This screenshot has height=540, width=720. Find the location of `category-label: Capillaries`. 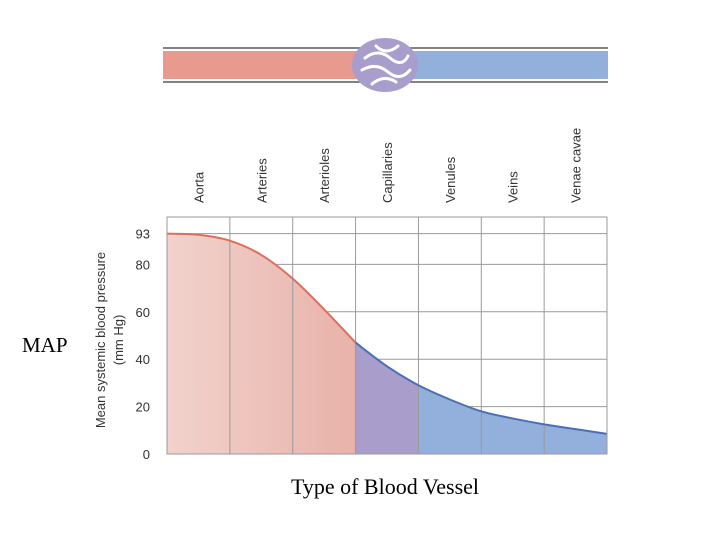

category-label: Capillaries is located at coordinates (387, 172).